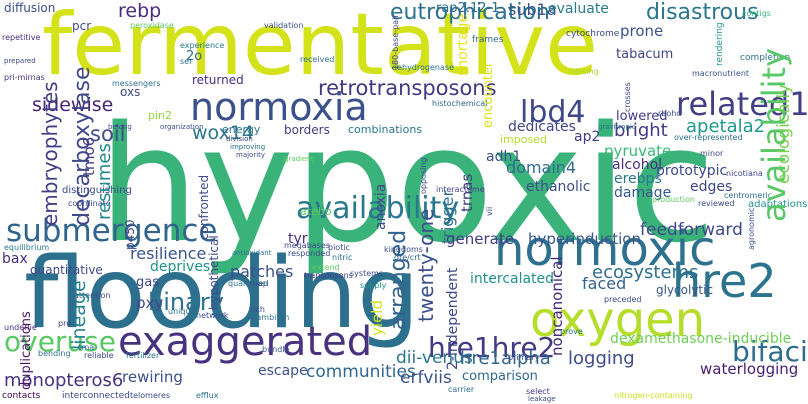 The image size is (808, 404). Describe the element at coordinates (461, 389) in the screenshot. I see `word-prove: carrier` at that location.